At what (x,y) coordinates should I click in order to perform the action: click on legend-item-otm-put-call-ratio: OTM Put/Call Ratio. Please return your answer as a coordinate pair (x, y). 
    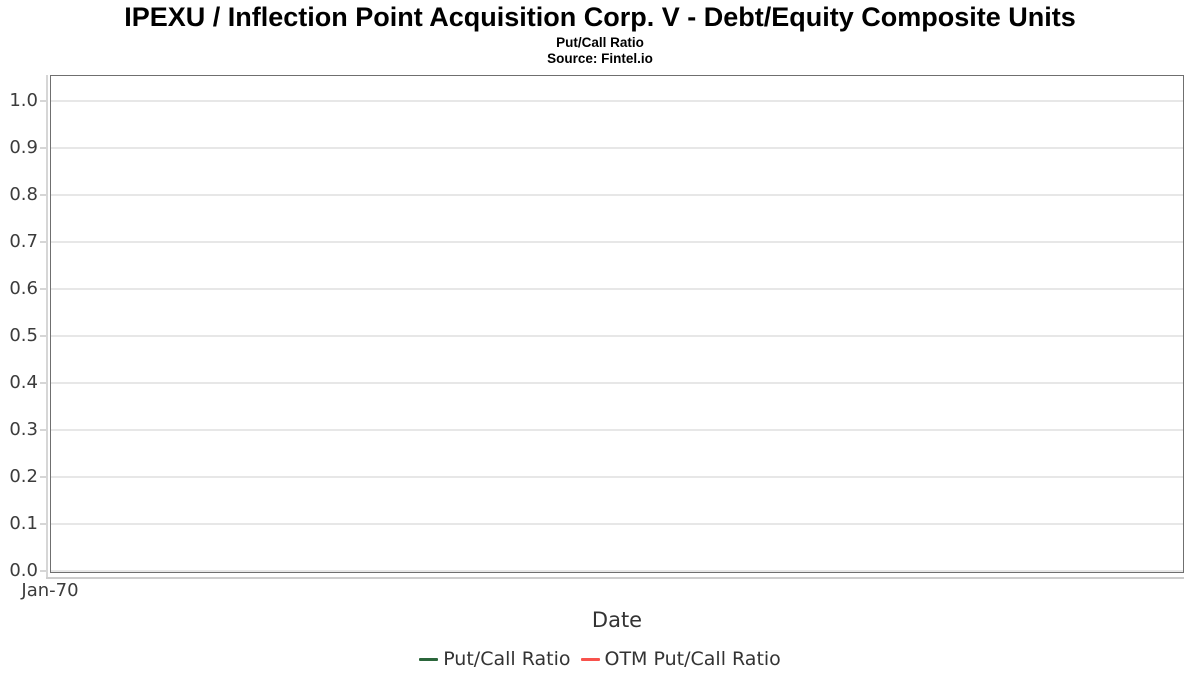
    Looking at the image, I should click on (680, 659).